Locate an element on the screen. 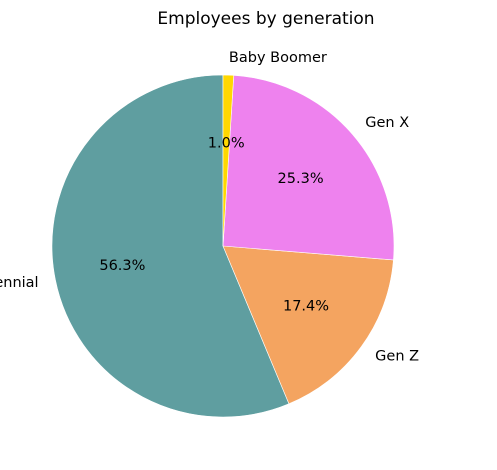  slice-label-millennial: Millennial is located at coordinates (19, 283).